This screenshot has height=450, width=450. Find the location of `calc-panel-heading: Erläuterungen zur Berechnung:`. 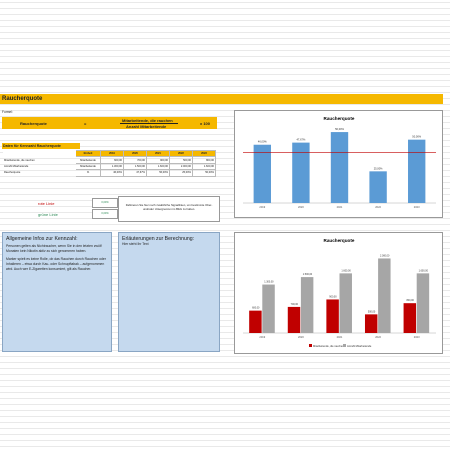

calc-panel-heading: Erläuterungen zur Berechnung: is located at coordinates (158, 239).